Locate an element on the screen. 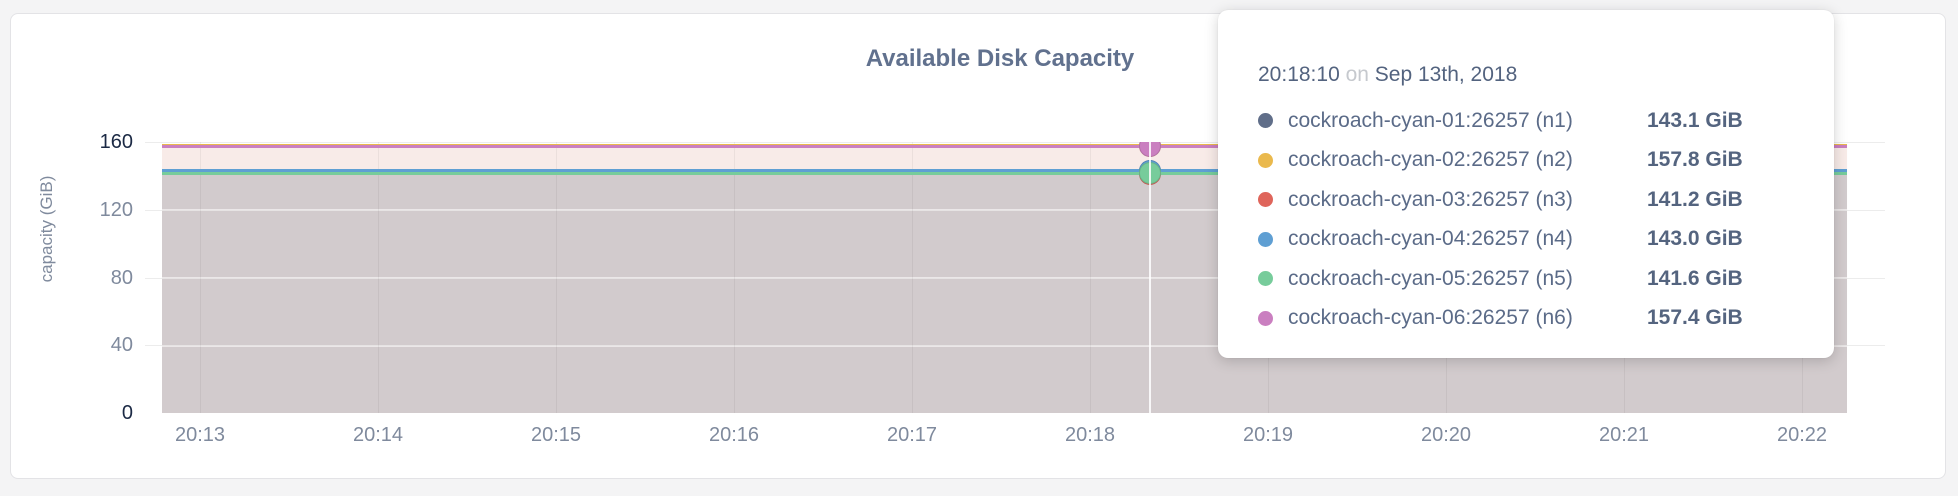  tooltip-row: cockroach-cyan-04:26257 (n4) 143.0 GiB is located at coordinates (1546, 240).